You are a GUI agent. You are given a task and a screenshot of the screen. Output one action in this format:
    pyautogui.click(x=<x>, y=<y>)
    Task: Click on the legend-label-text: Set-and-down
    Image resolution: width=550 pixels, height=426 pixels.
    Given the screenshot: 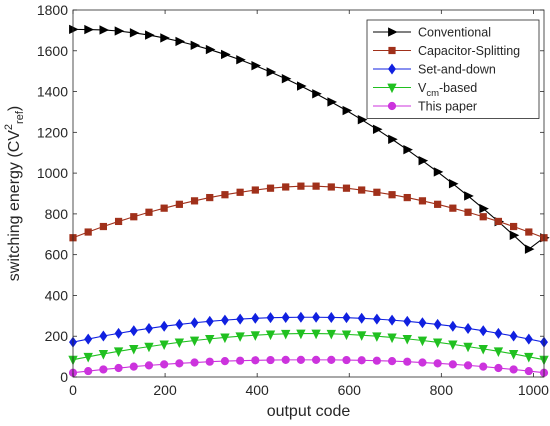 What is the action you would take?
    pyautogui.click(x=457, y=70)
    